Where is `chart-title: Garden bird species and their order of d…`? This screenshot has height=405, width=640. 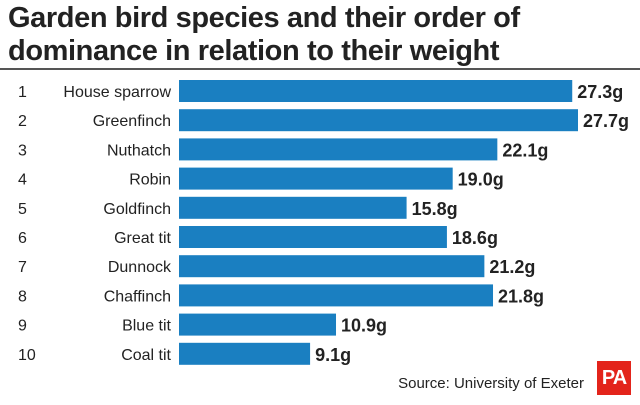 chart-title: Garden bird species and their order of d… is located at coordinates (264, 34).